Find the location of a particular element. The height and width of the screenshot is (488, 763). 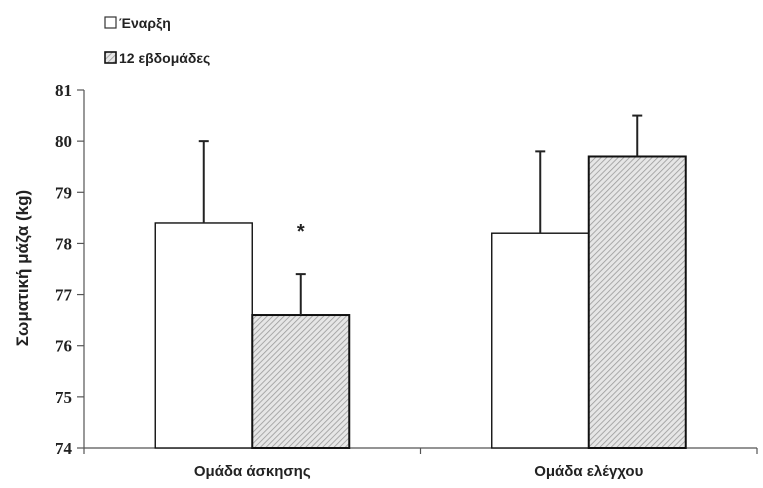

category-label: Ομάδα άσκησης is located at coordinates (252, 471).